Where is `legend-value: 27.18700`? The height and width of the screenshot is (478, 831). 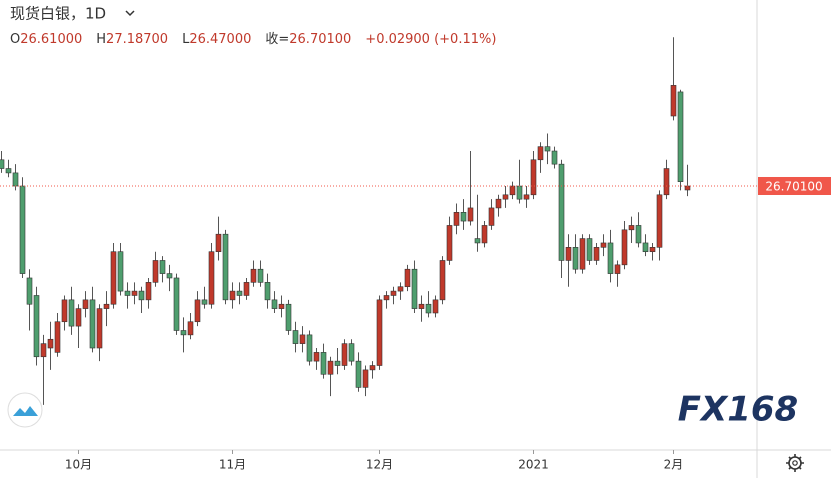
legend-value: 27.18700 is located at coordinates (137, 39).